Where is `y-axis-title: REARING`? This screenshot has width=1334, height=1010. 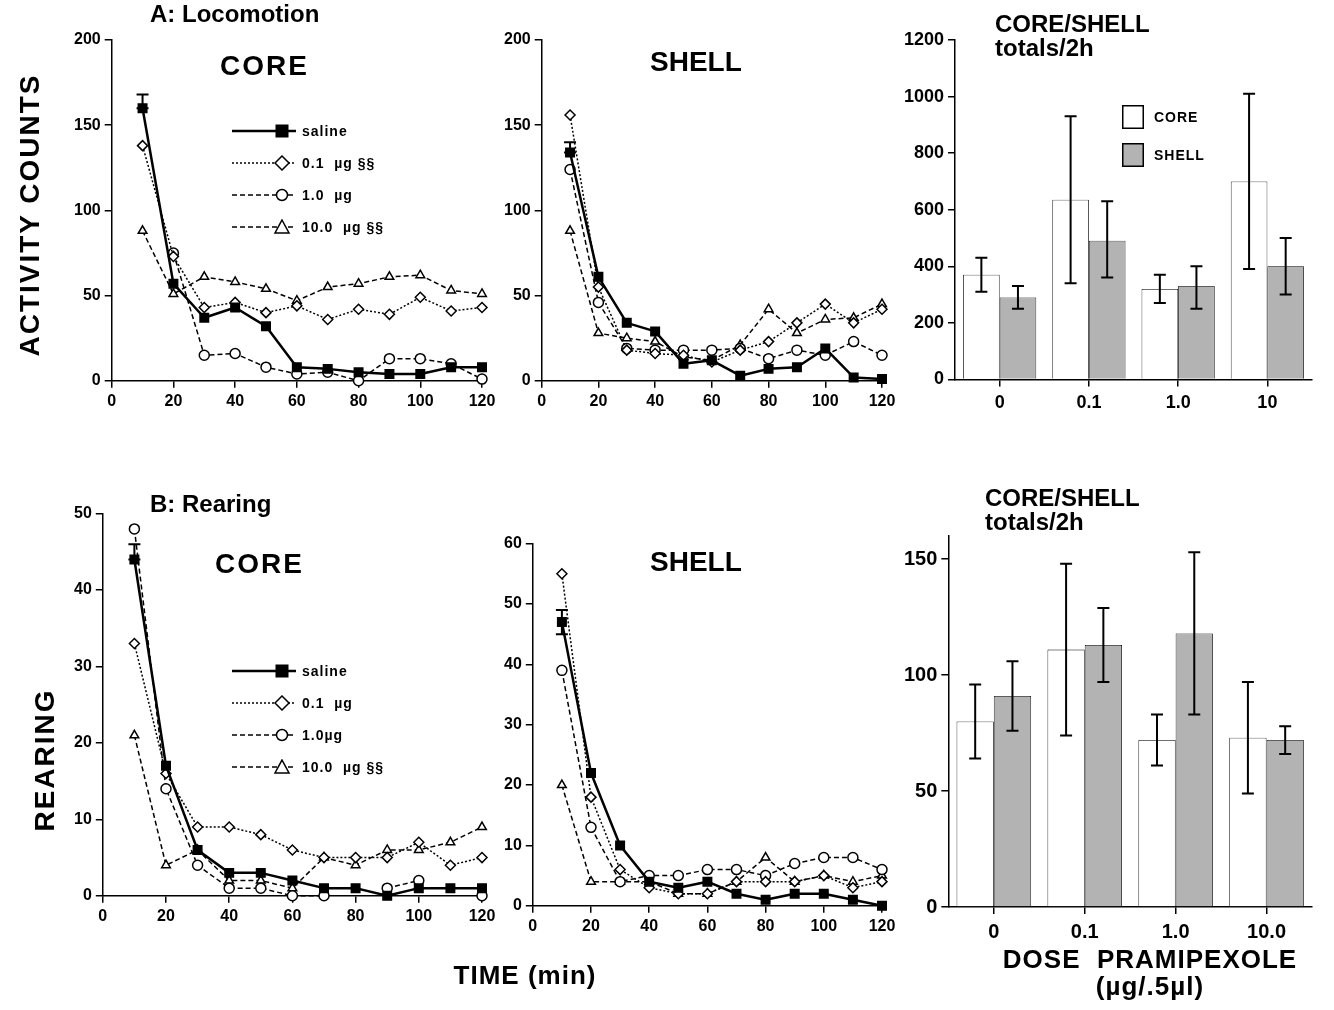
y-axis-title: REARING is located at coordinates (45, 760).